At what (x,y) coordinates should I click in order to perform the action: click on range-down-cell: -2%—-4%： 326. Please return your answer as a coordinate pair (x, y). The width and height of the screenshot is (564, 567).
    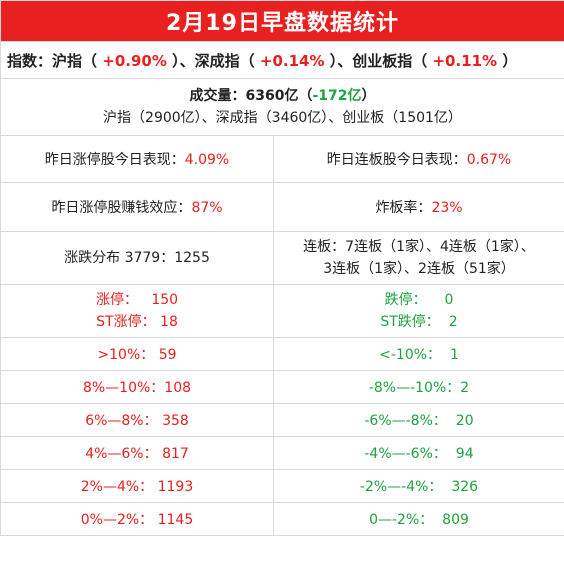
    Looking at the image, I should click on (418, 486).